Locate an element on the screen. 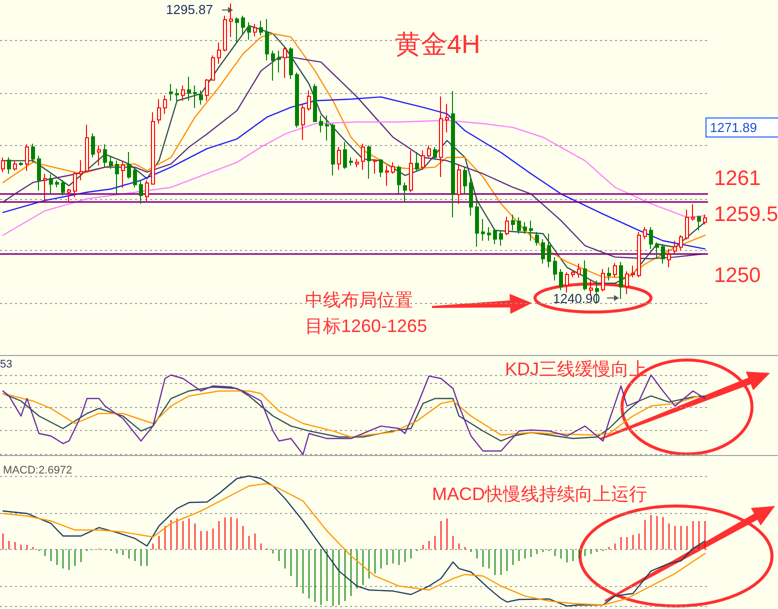 The width and height of the screenshot is (778, 609). annotation: 1295.87 is located at coordinates (189, 9).